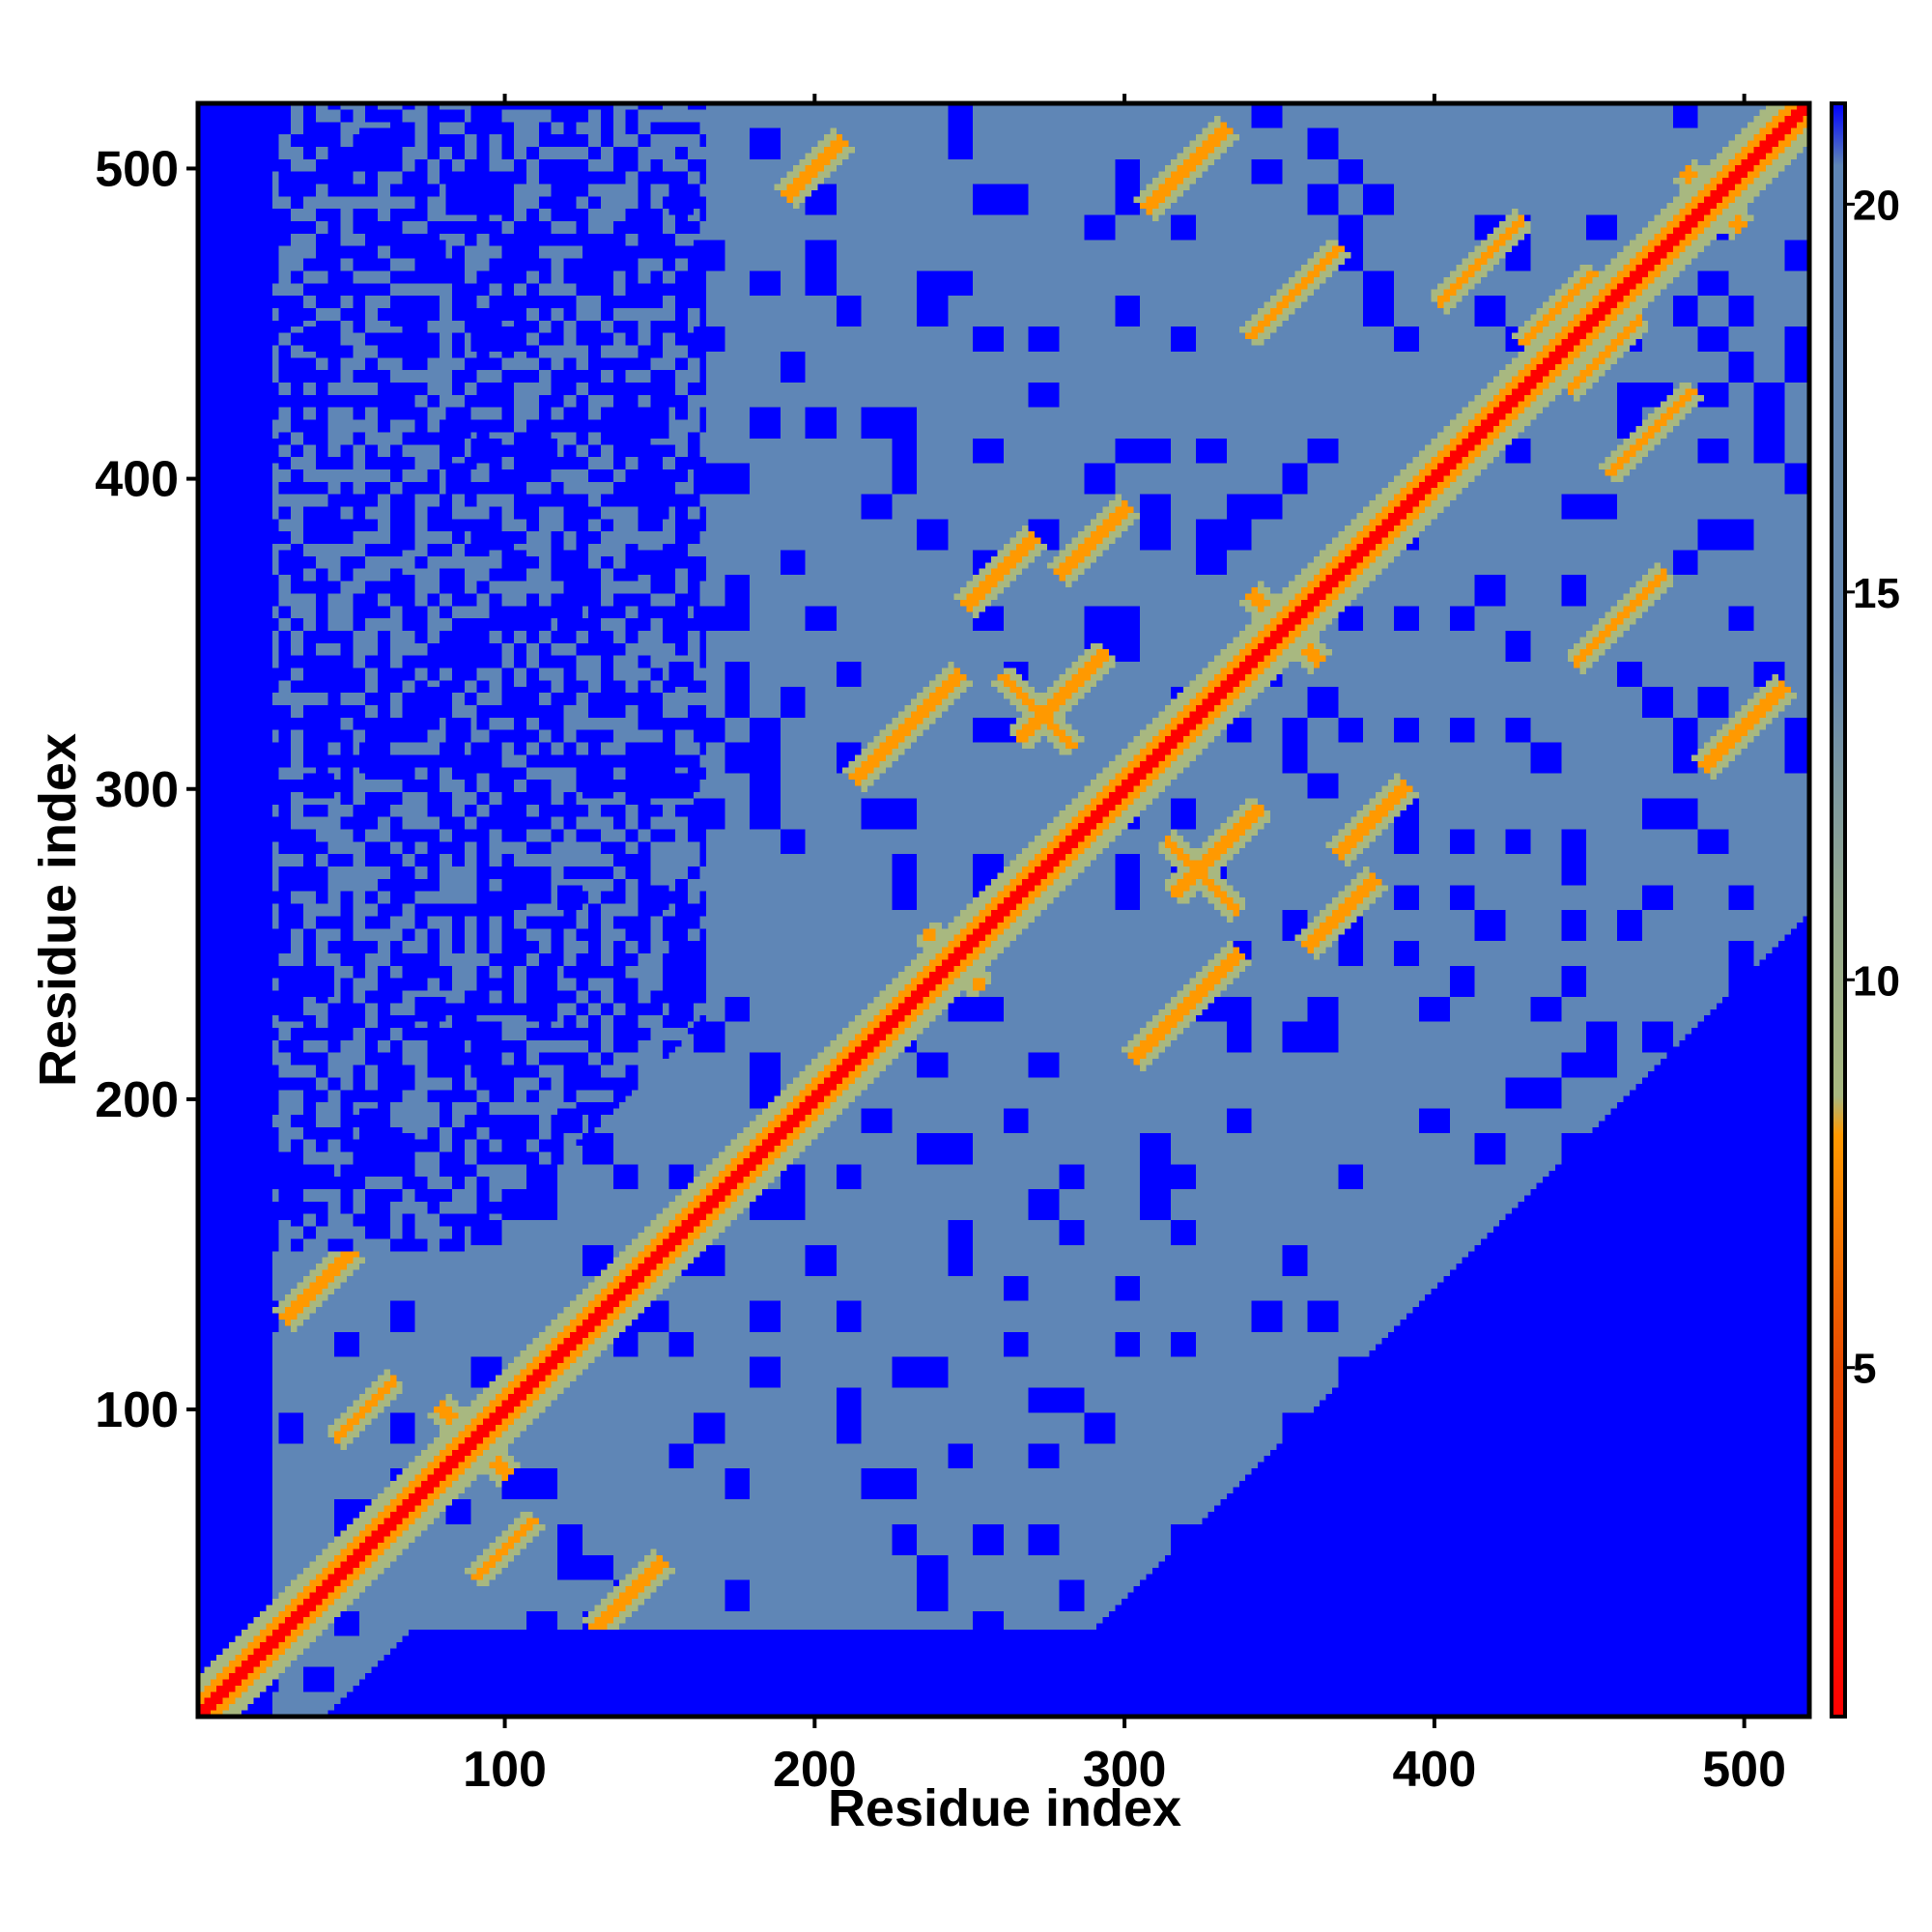 This screenshot has height=1932, width=1932. What do you see at coordinates (1872, 787) in the screenshot?
I see `colorbar-ticks: 5 10 15 20` at bounding box center [1872, 787].